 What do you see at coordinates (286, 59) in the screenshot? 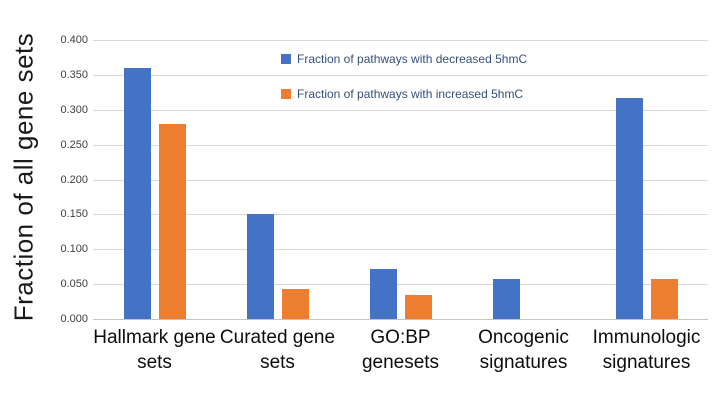
I see `legend-swatch-decreased-icon` at bounding box center [286, 59].